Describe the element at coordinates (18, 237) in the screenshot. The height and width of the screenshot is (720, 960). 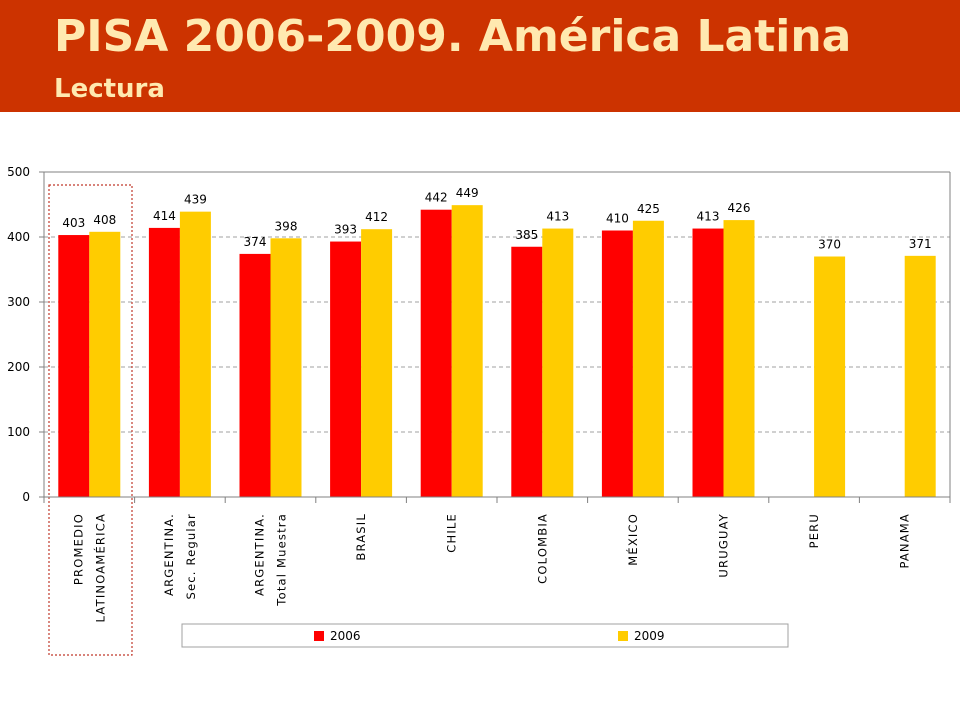
I see `y-tick-label: 400` at that location.